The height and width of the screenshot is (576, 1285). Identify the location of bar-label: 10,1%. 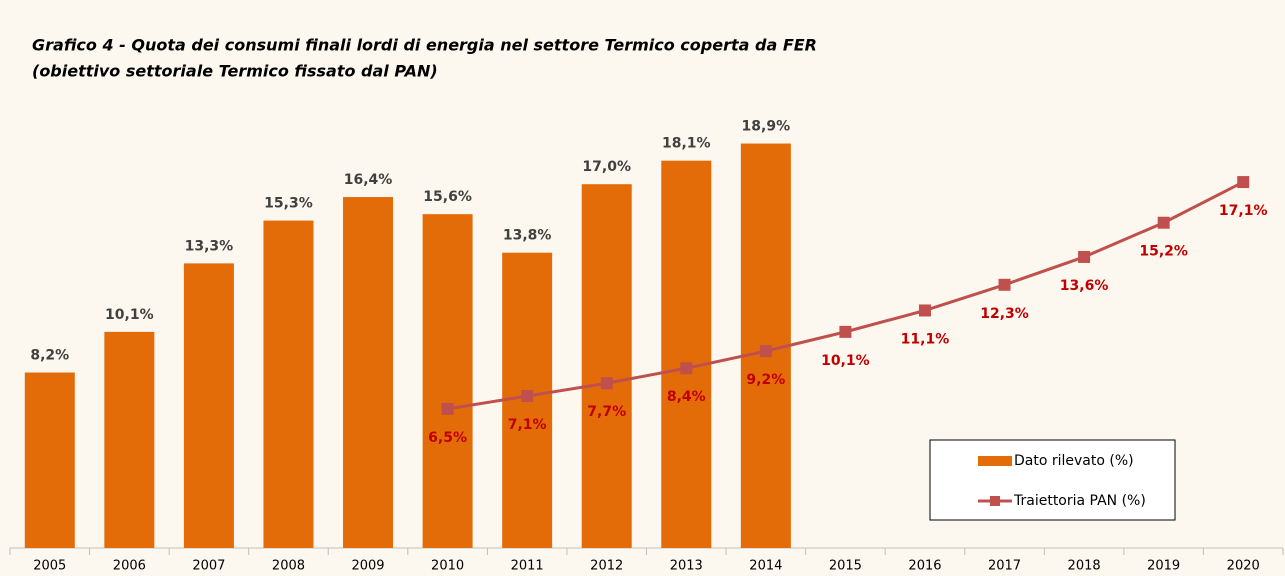
(129, 315).